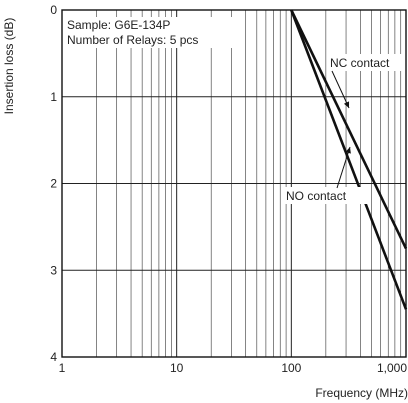 This screenshot has width=408, height=403. What do you see at coordinates (361, 393) in the screenshot?
I see `x-axis-title: Frequency (MHz)` at bounding box center [361, 393].